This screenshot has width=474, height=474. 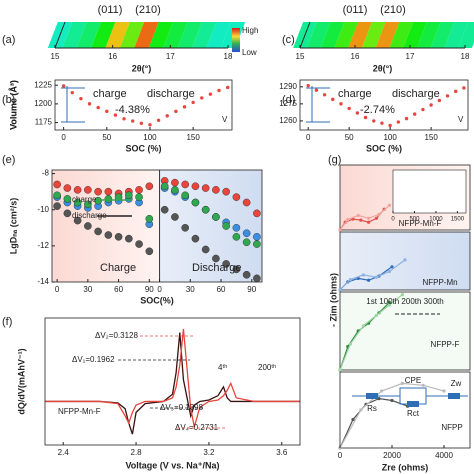 What do you see at coordinates (13, 105) in the screenshot?
I see `y-axis-label: Volume (Å³)` at bounding box center [13, 105].